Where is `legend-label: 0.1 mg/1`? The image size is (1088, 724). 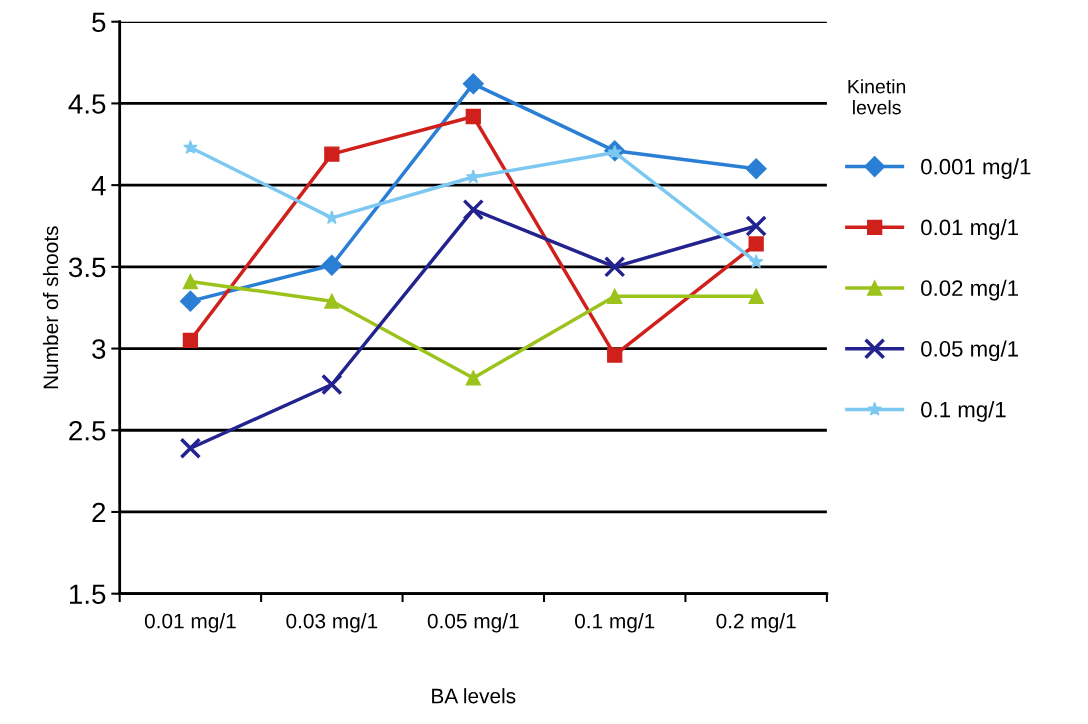
legend-label: 0.1 mg/1 is located at coordinates (963, 411).